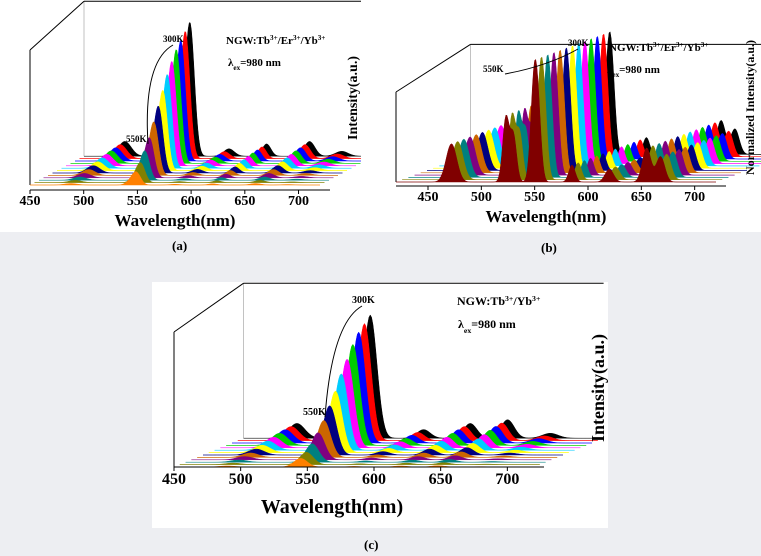 Image resolution: width=761 pixels, height=556 pixels. I want to click on caption-a: (a), so click(180, 245).